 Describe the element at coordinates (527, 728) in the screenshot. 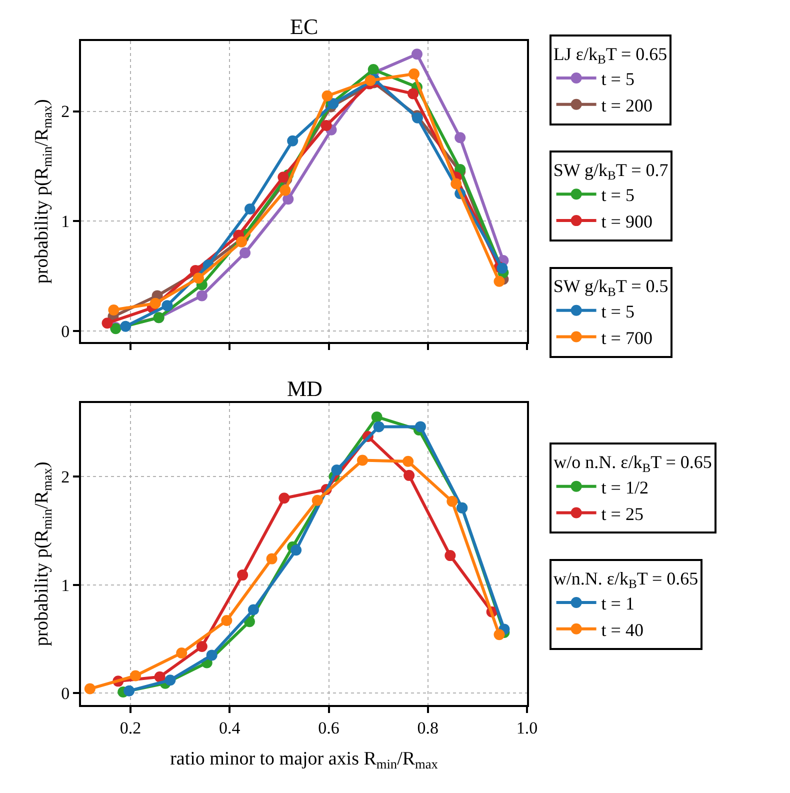

I see `x-tick-label: 1.0` at that location.